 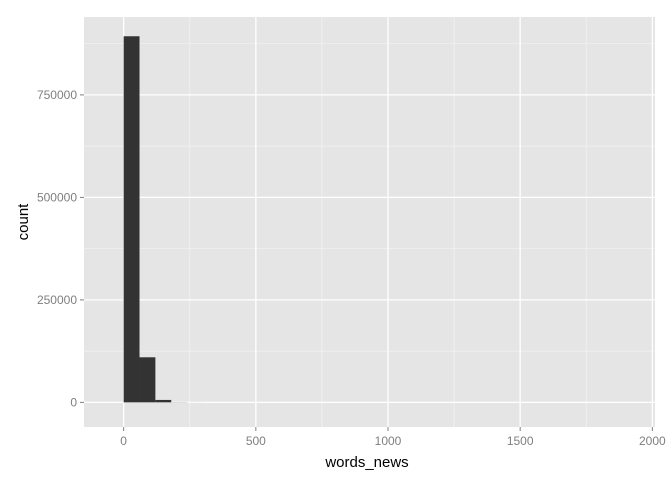 I want to click on y-tick-label: 250000, so click(x=57, y=300).